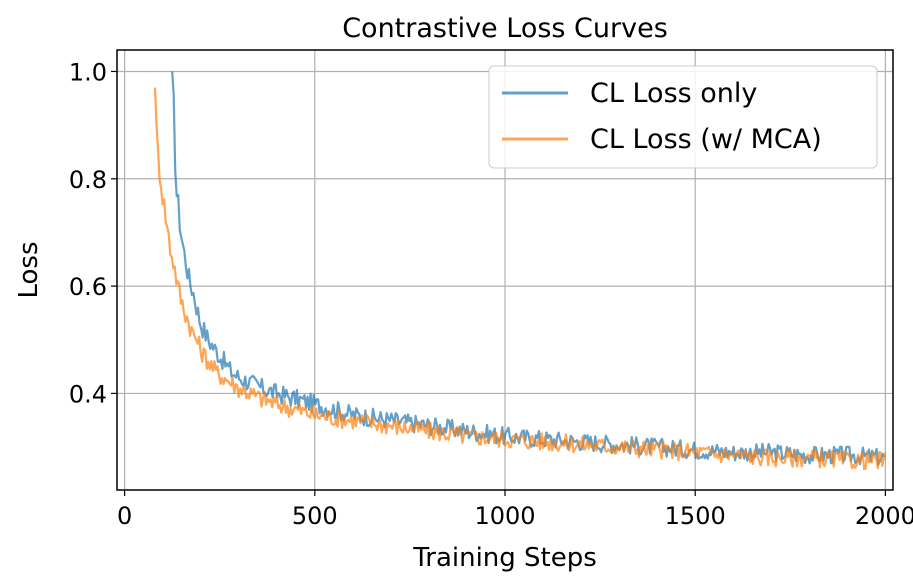 Image resolution: width=913 pixels, height=588 pixels. I want to click on x-tick-label: 1500, so click(695, 516).